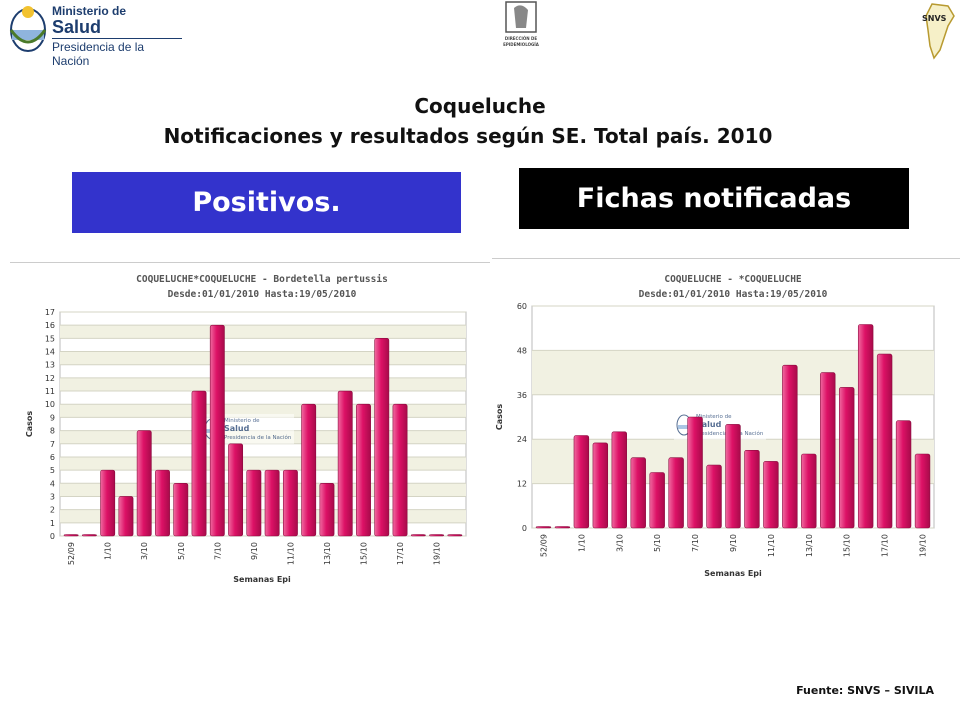  Describe the element at coordinates (266, 202) in the screenshot. I see `positivos-banner: Positivos.` at that location.